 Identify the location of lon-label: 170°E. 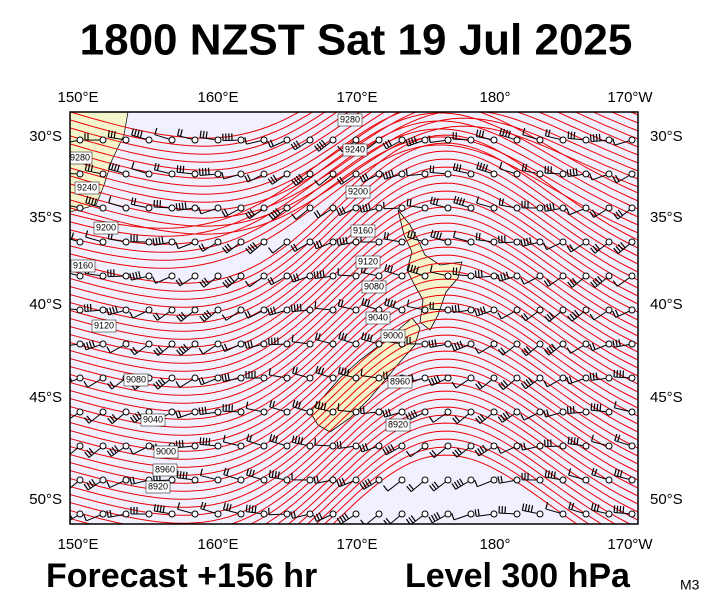
(356, 97).